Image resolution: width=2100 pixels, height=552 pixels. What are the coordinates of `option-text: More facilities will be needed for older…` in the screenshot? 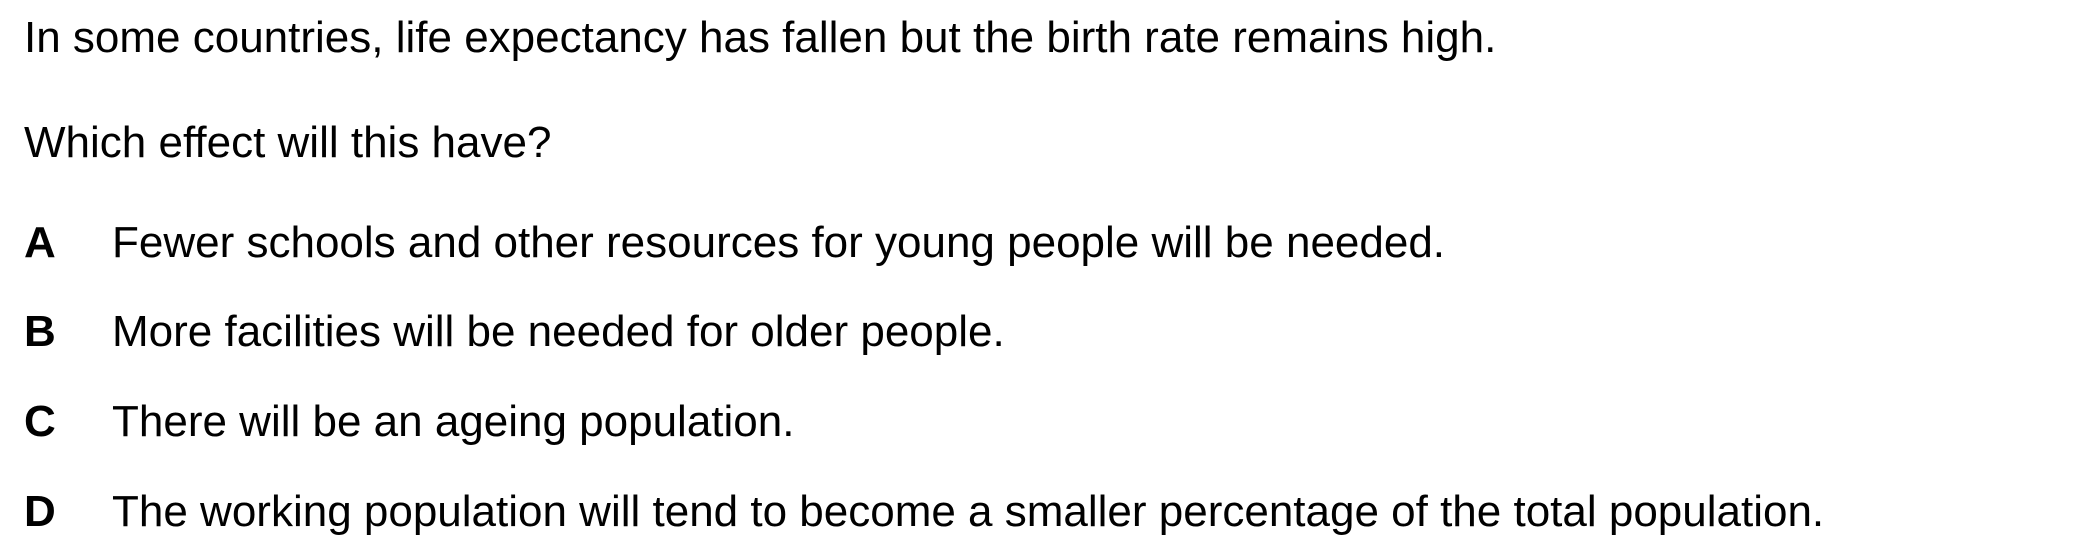 It's located at (558, 331).